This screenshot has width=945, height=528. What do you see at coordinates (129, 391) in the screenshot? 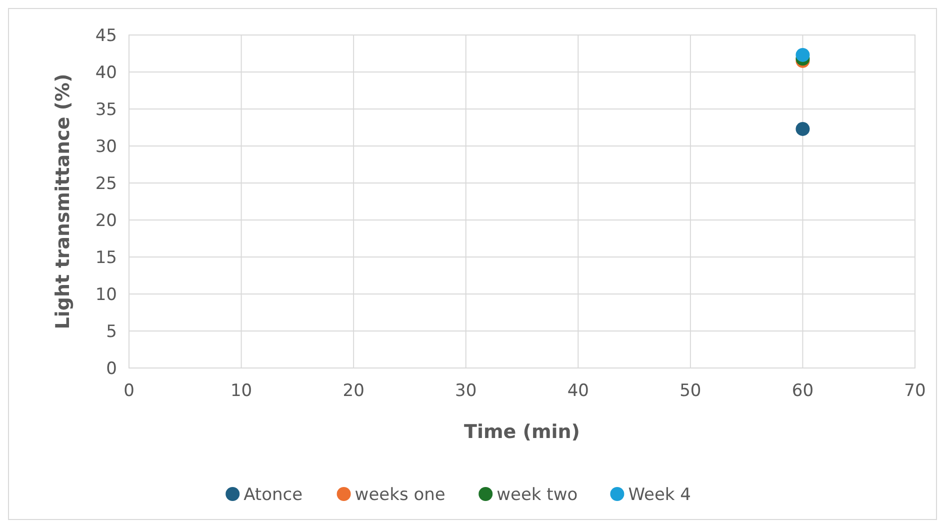
I see `x-tick-label: 0` at bounding box center [129, 391].